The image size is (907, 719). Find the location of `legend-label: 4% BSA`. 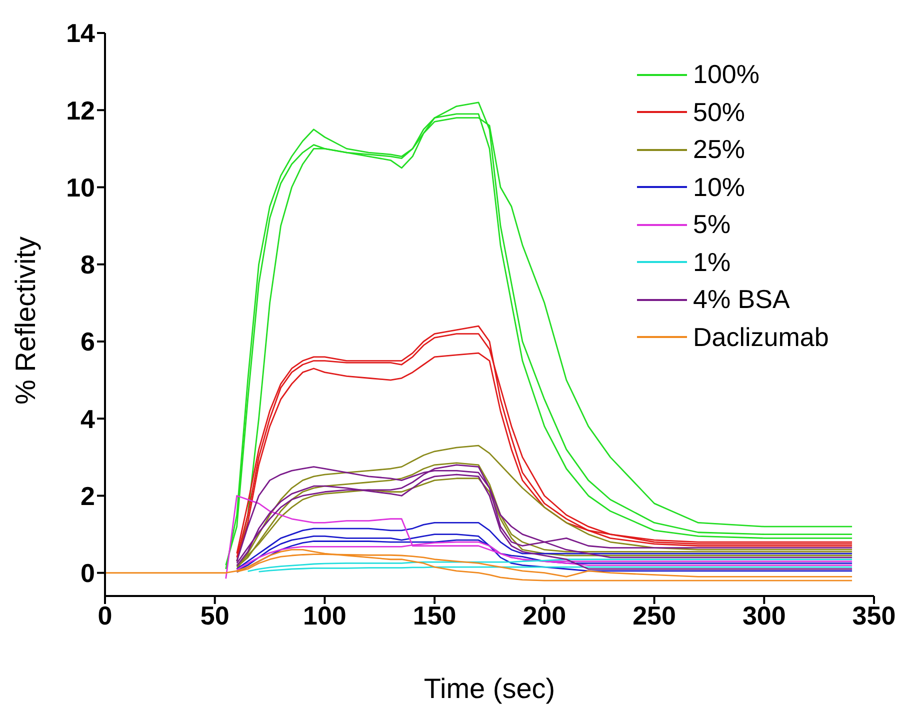

legend-label: 4% BSA is located at coordinates (741, 300).